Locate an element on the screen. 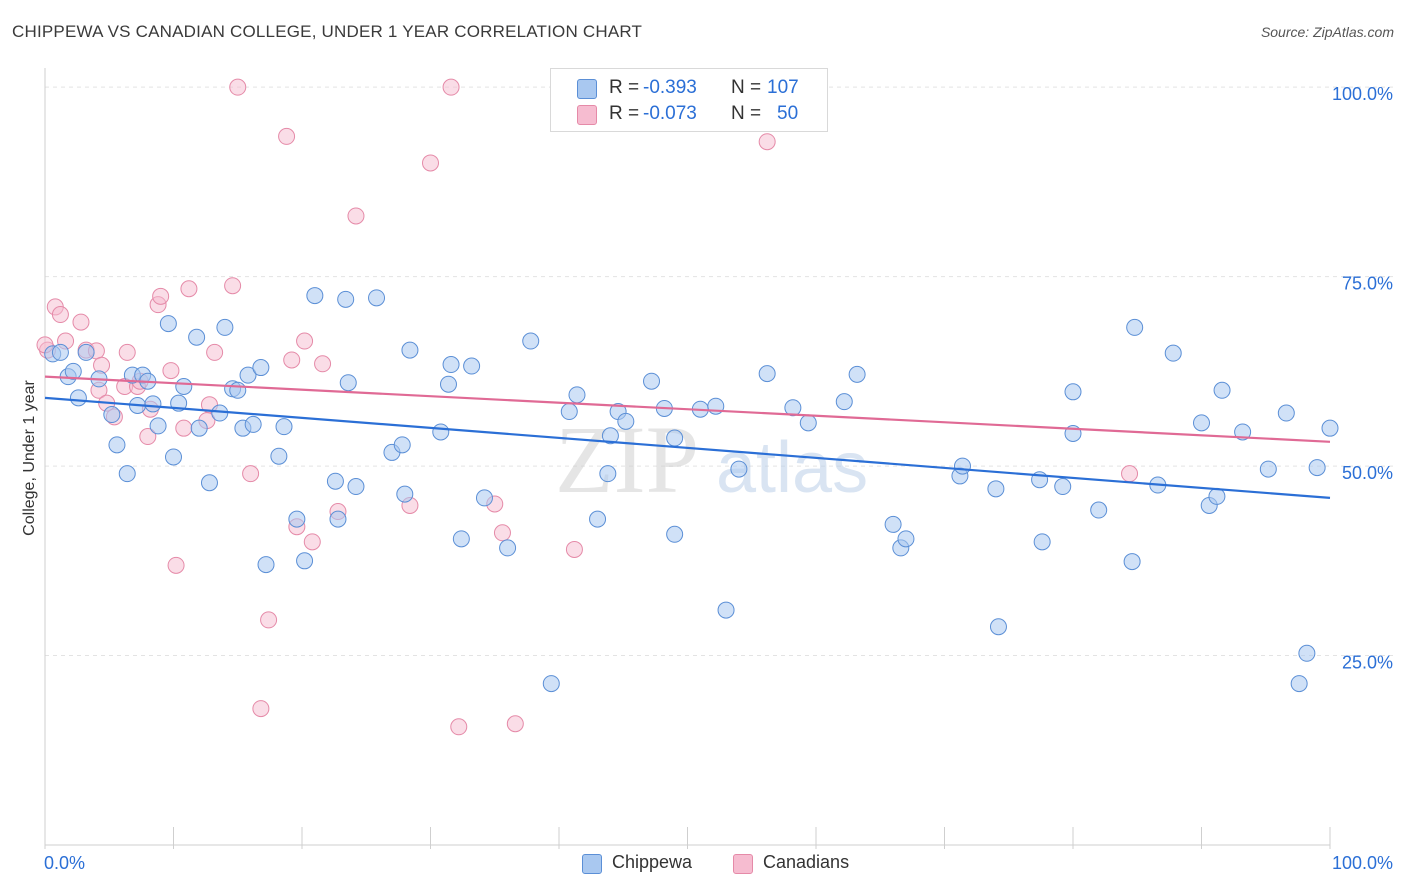 The image size is (1406, 892). stats-legend: R = -0.393 N = 107 R = -0.073 N = 50 is located at coordinates (689, 100).